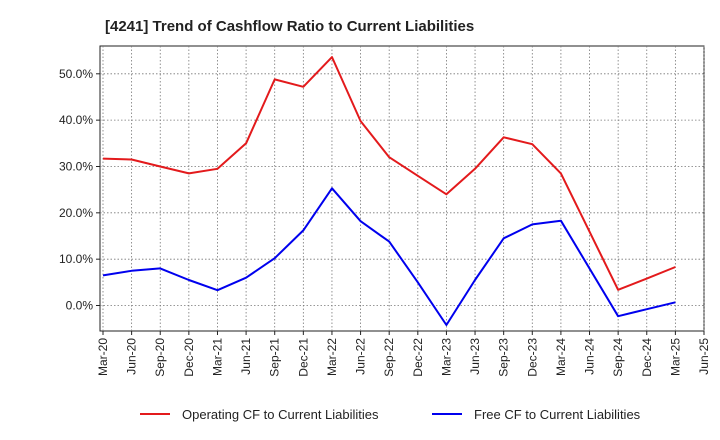 Image resolution: width=720 pixels, height=440 pixels. I want to click on x-tick-label: Mar-22, so click(332, 357).